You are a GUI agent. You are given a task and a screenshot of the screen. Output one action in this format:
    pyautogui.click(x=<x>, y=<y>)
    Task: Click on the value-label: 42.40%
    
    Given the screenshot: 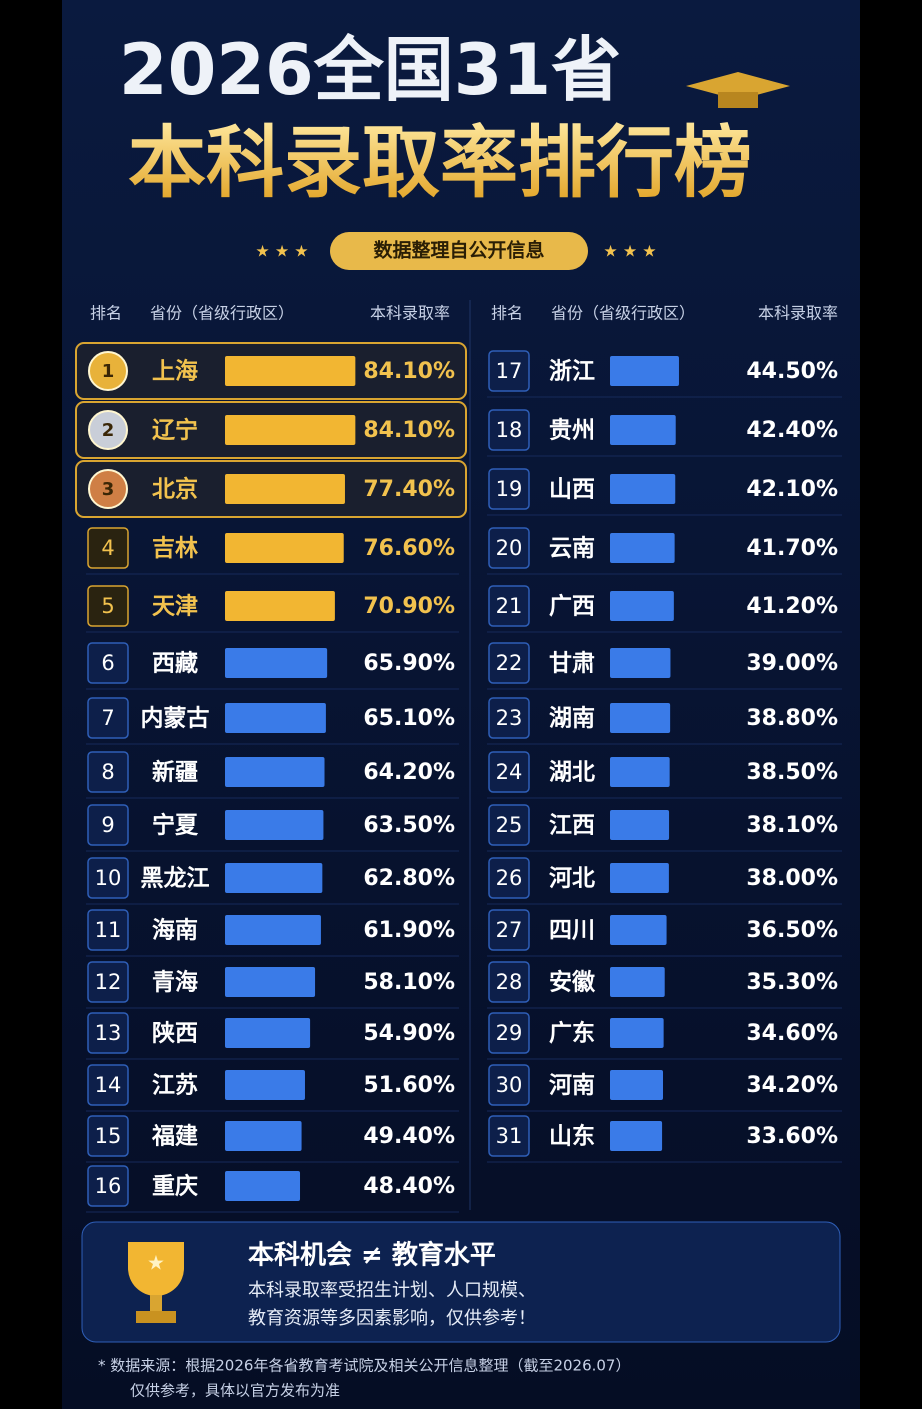 What is the action you would take?
    pyautogui.click(x=792, y=430)
    